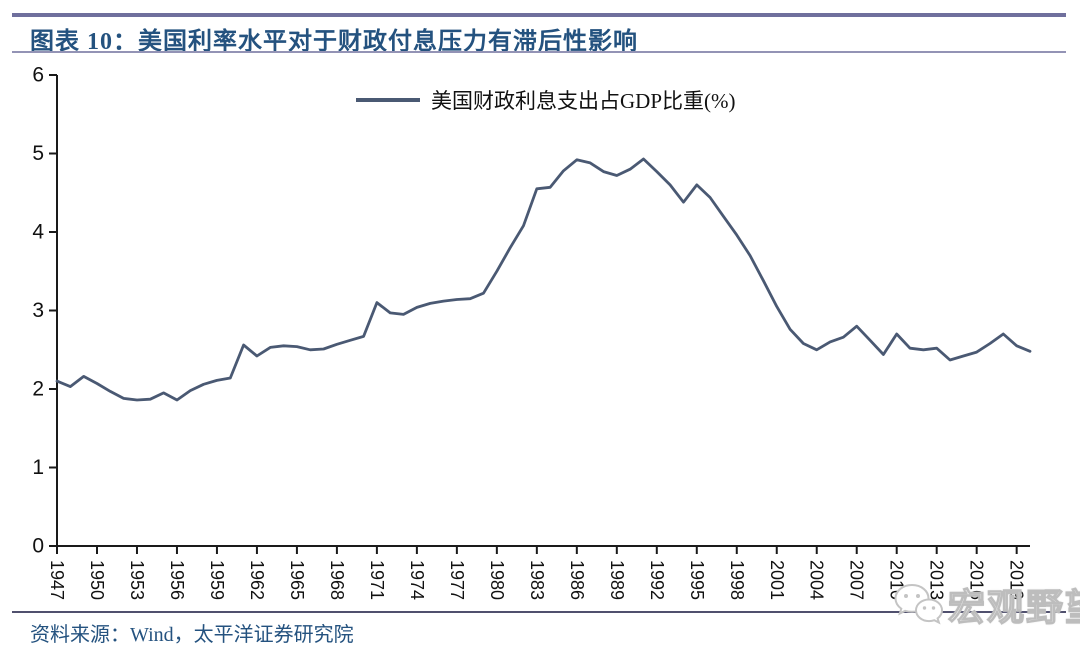  I want to click on x-tick-label: 1962, so click(257, 580).